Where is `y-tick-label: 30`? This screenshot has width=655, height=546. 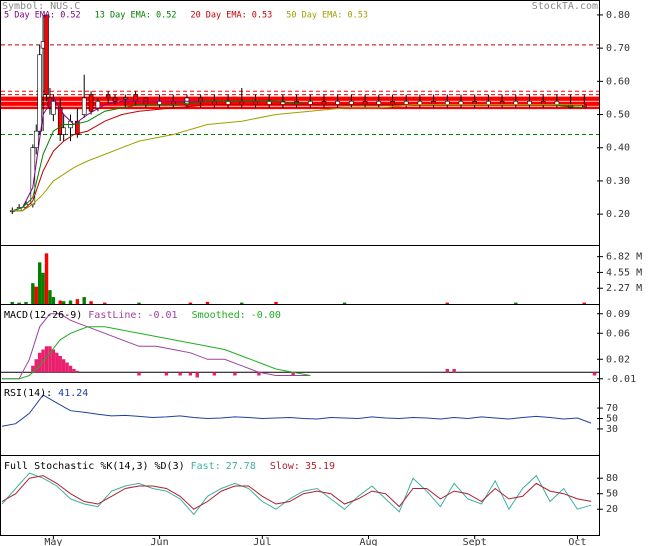
y-tick-label: 30 is located at coordinates (612, 429).